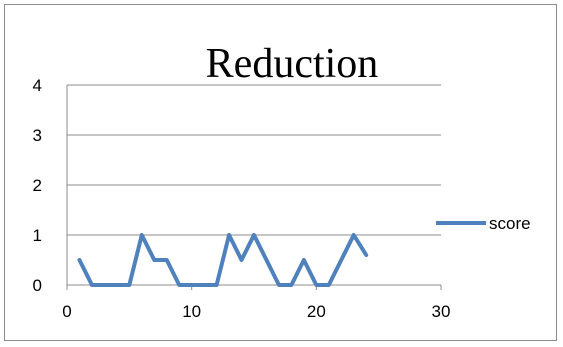  Describe the element at coordinates (316, 311) in the screenshot. I see `x-tick-label: 20` at that location.